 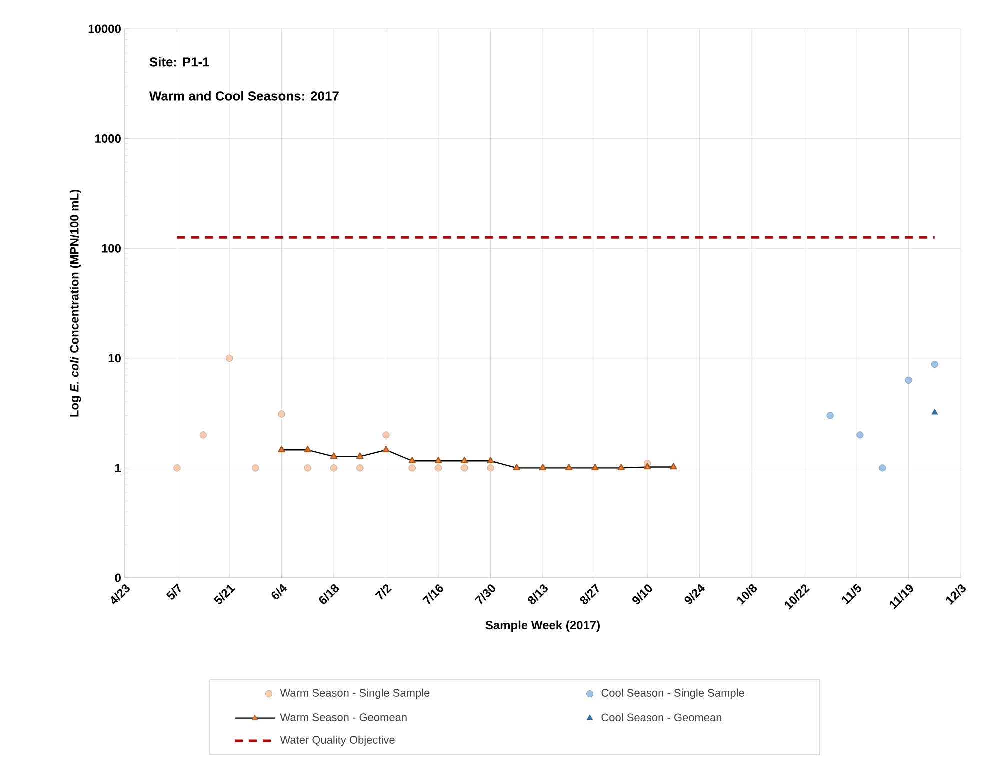 I want to click on x-tick-label: 7/16, so click(x=433, y=594).